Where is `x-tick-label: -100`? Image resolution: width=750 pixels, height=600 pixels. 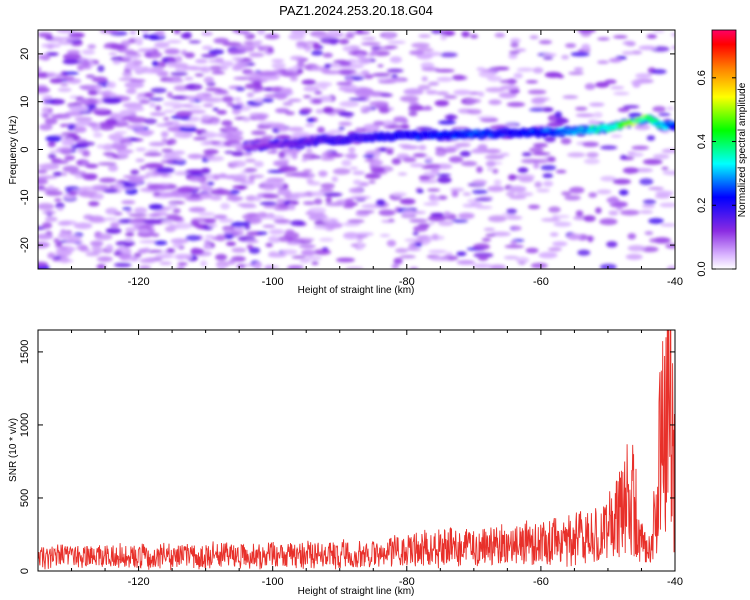
x-tick-label: -100 is located at coordinates (273, 282).